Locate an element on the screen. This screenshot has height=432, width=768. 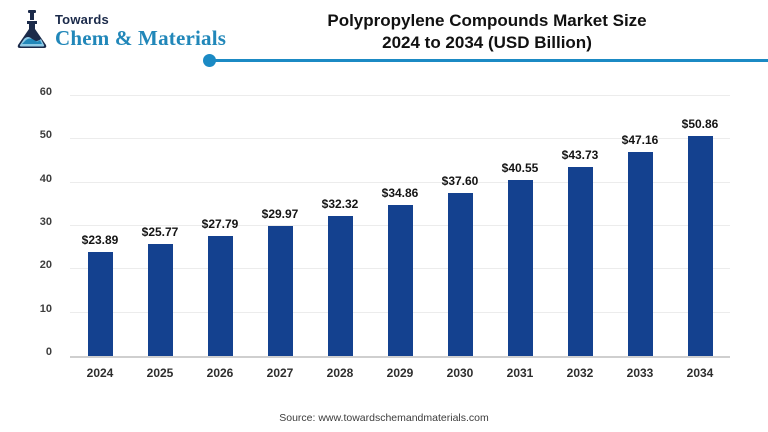
x-tick-label: 2031 is located at coordinates (520, 373).